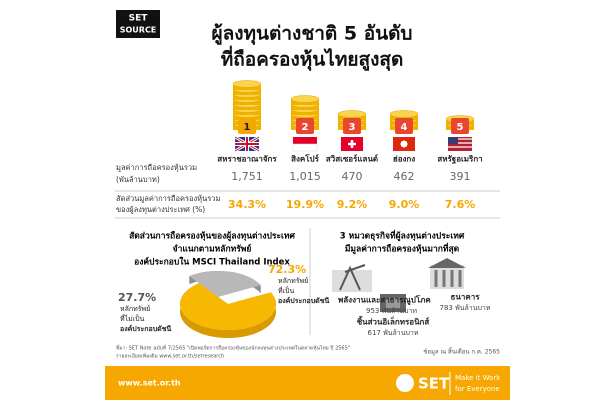 The width and height of the screenshot is (615, 414). What do you see at coordinates (402, 235) in the screenshot?
I see `section-title: 3 หมวดธุรกิจที่ผู้ลงทุนต่างประเทศ` at bounding box center [402, 235].